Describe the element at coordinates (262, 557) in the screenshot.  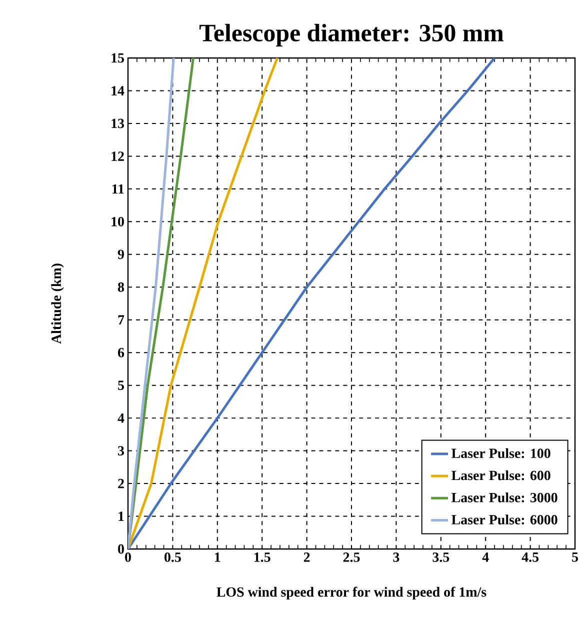
I see `x-tick-label: 1.5` at that location.